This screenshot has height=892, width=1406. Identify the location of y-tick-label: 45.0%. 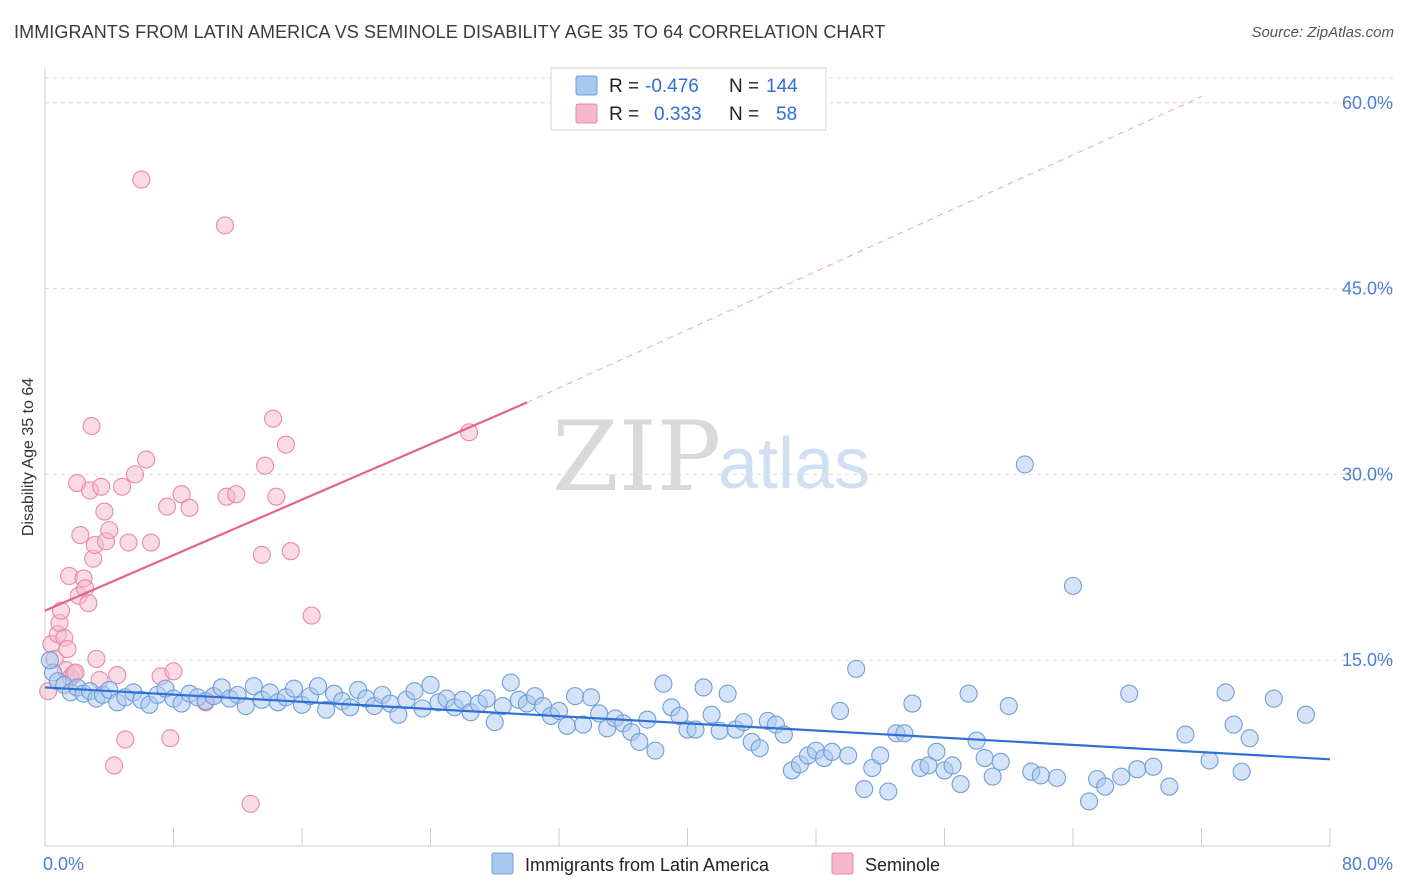
(1367, 289).